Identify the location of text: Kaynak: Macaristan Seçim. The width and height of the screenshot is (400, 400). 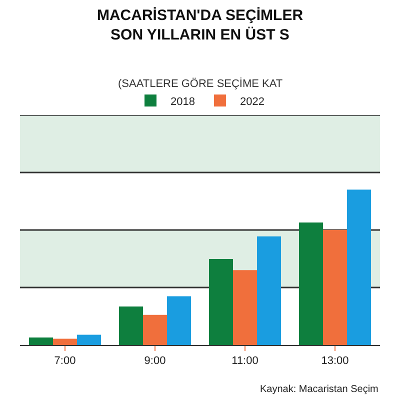
(319, 389).